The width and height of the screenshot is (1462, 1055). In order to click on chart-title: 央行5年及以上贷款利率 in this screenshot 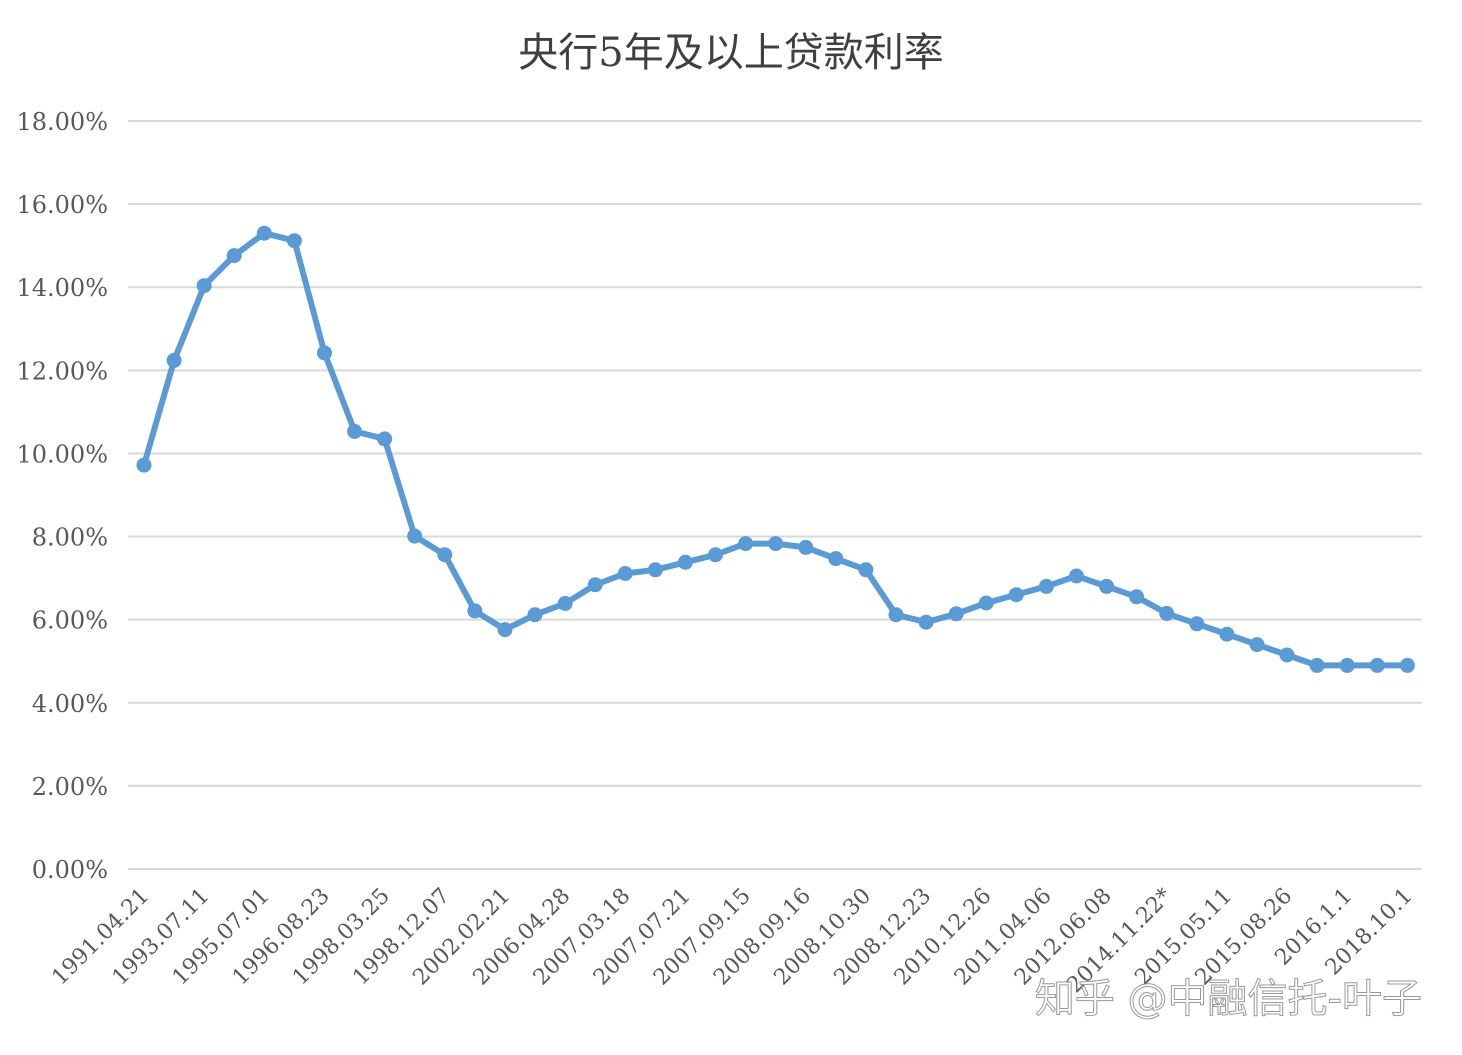, I will do `click(730, 53)`.